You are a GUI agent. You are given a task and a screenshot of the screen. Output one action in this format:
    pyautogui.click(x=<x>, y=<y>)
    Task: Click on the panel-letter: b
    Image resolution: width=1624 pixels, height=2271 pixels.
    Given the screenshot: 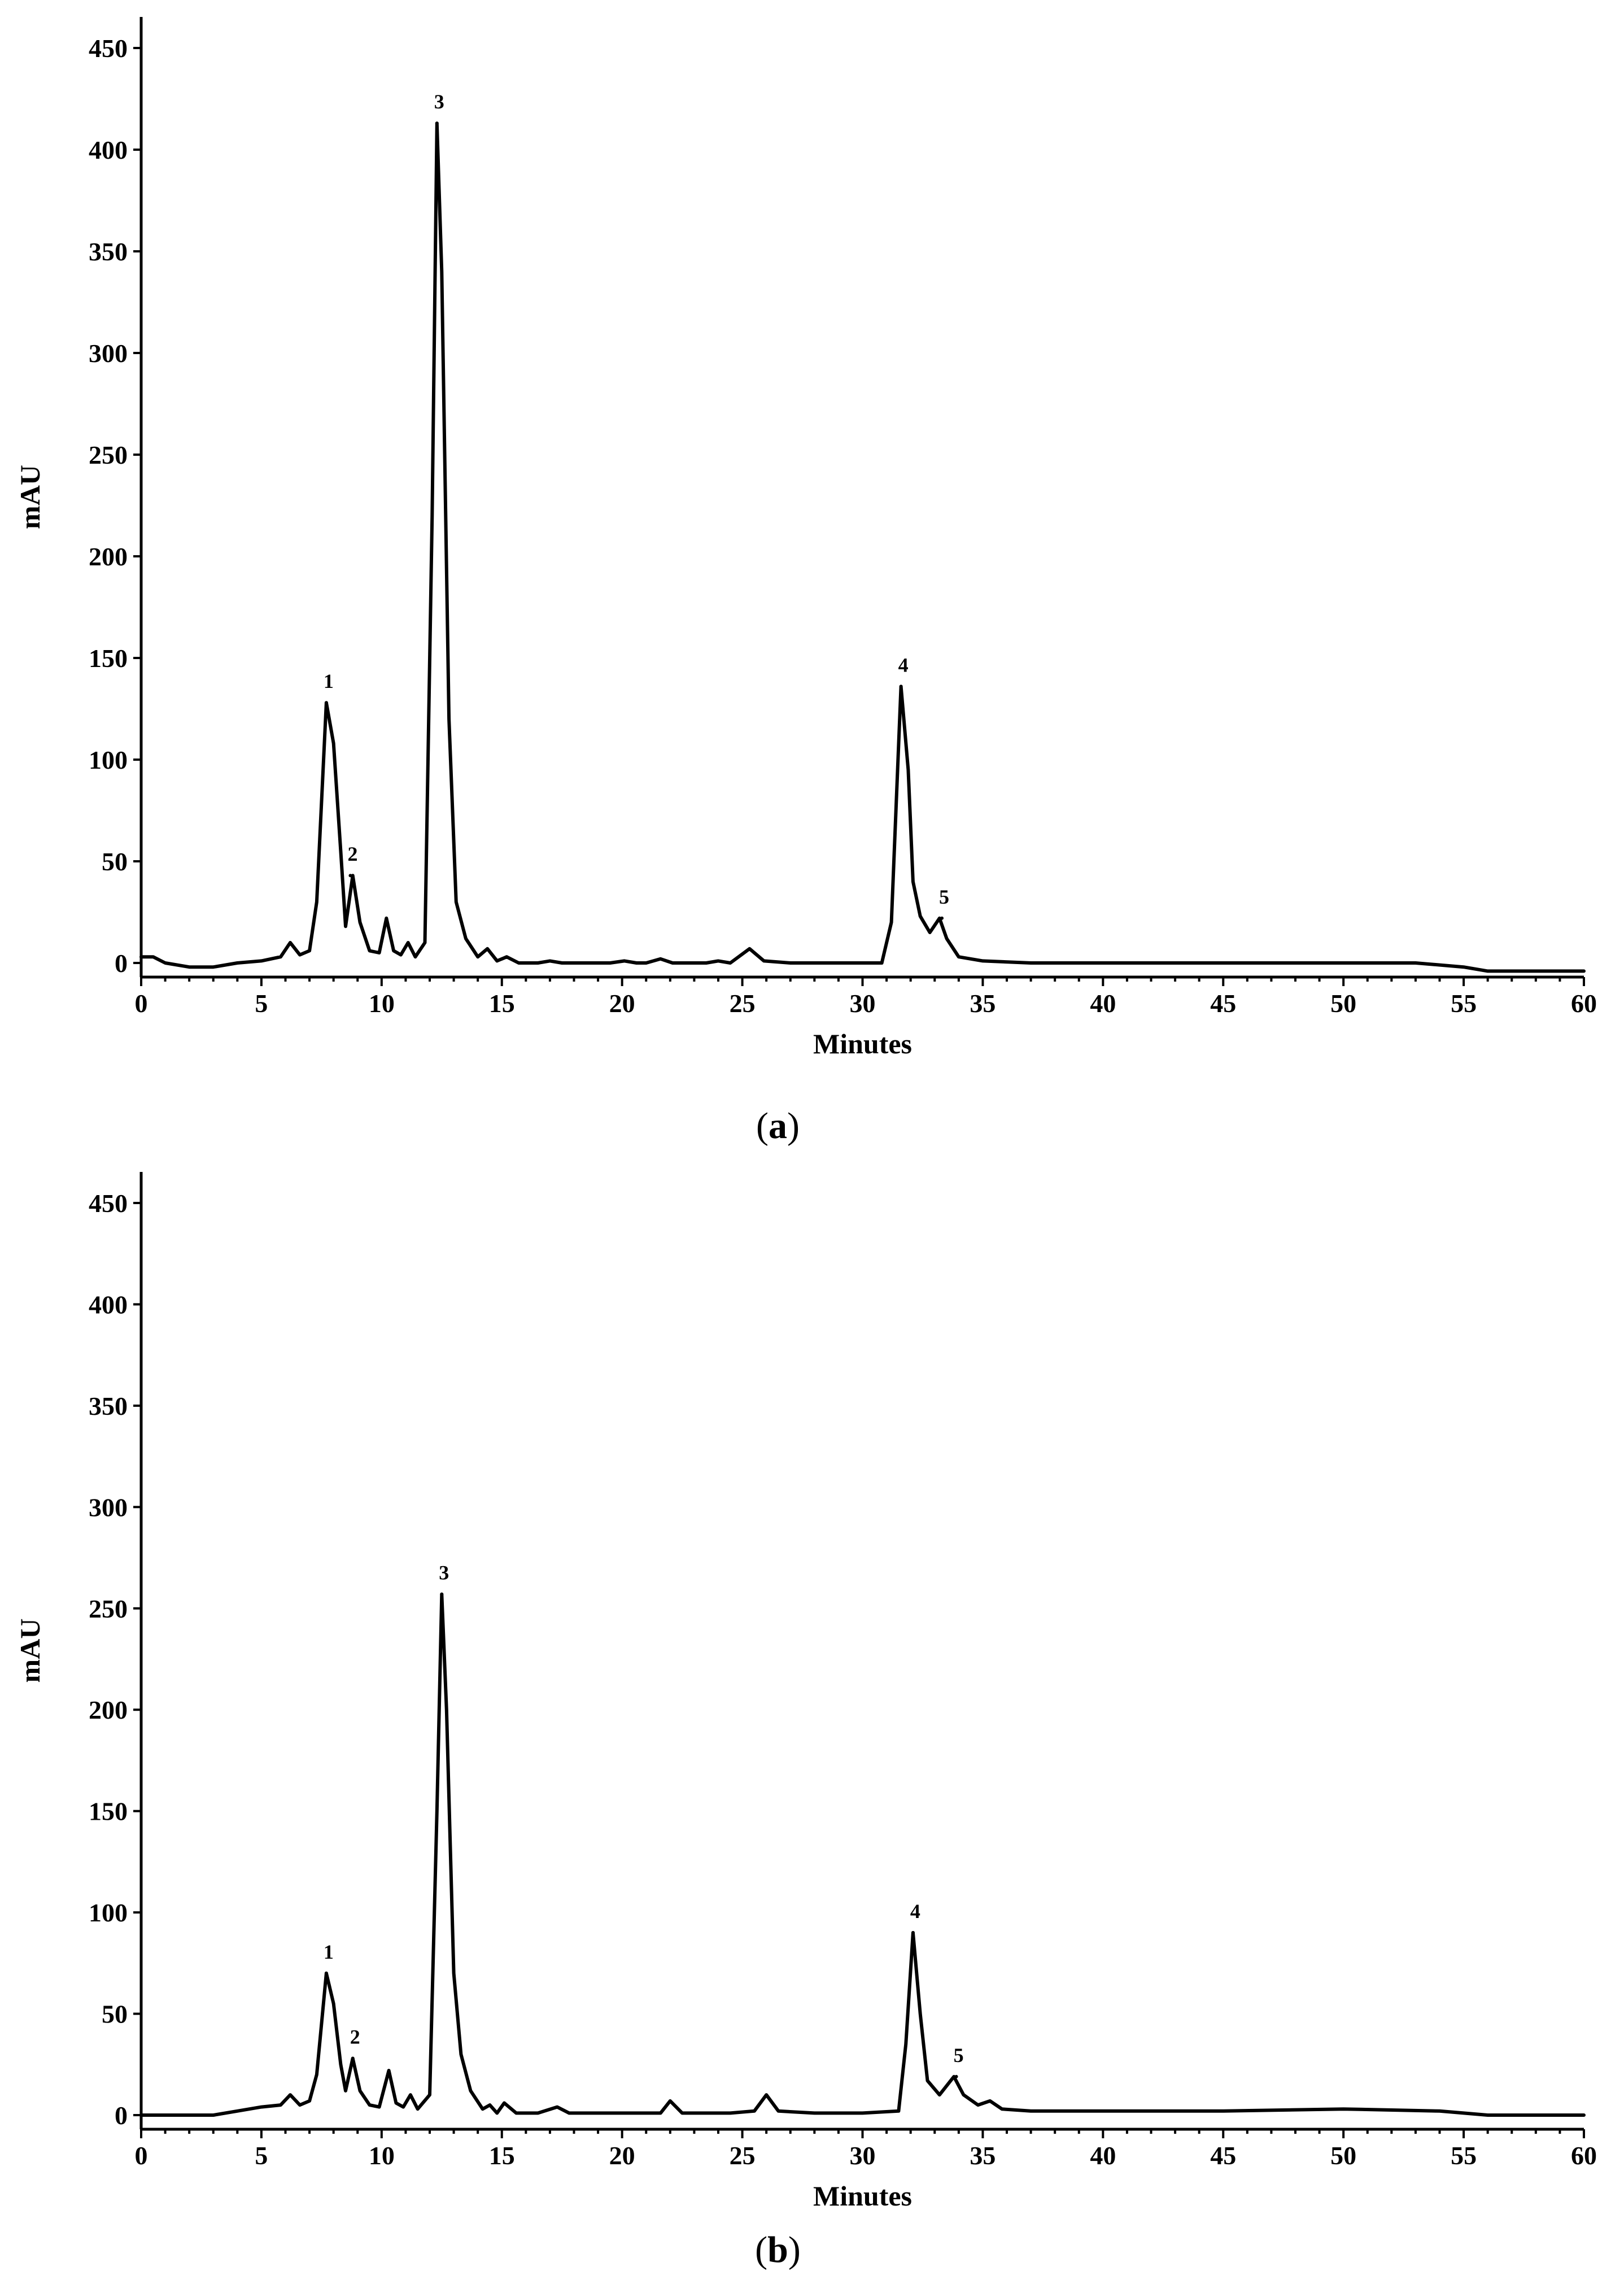 What is the action you would take?
    pyautogui.click(x=778, y=2249)
    